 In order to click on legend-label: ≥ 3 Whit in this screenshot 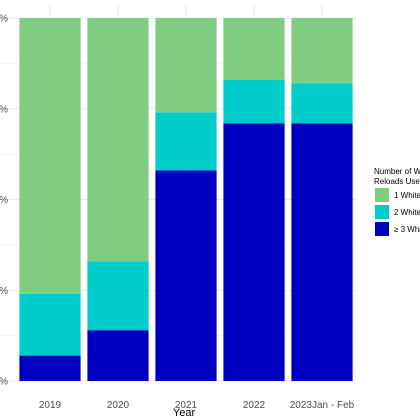, I will do `click(407, 229)`.